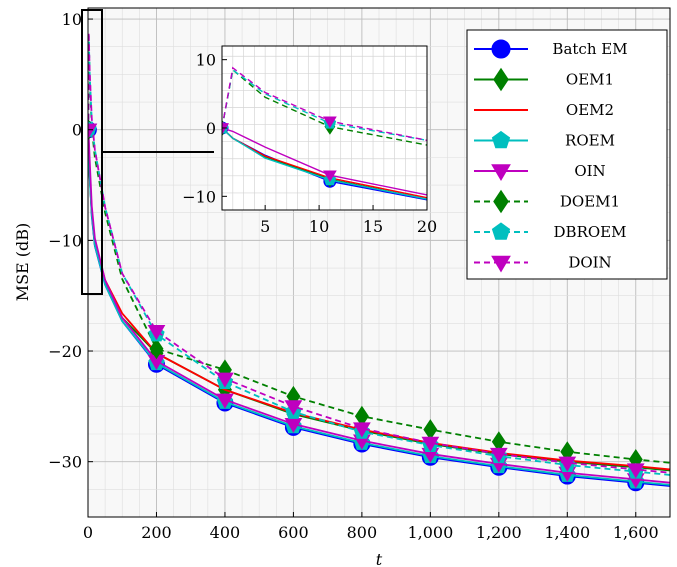  What do you see at coordinates (544, 110) in the screenshot?
I see `legend-item: OEM2` at bounding box center [544, 110].